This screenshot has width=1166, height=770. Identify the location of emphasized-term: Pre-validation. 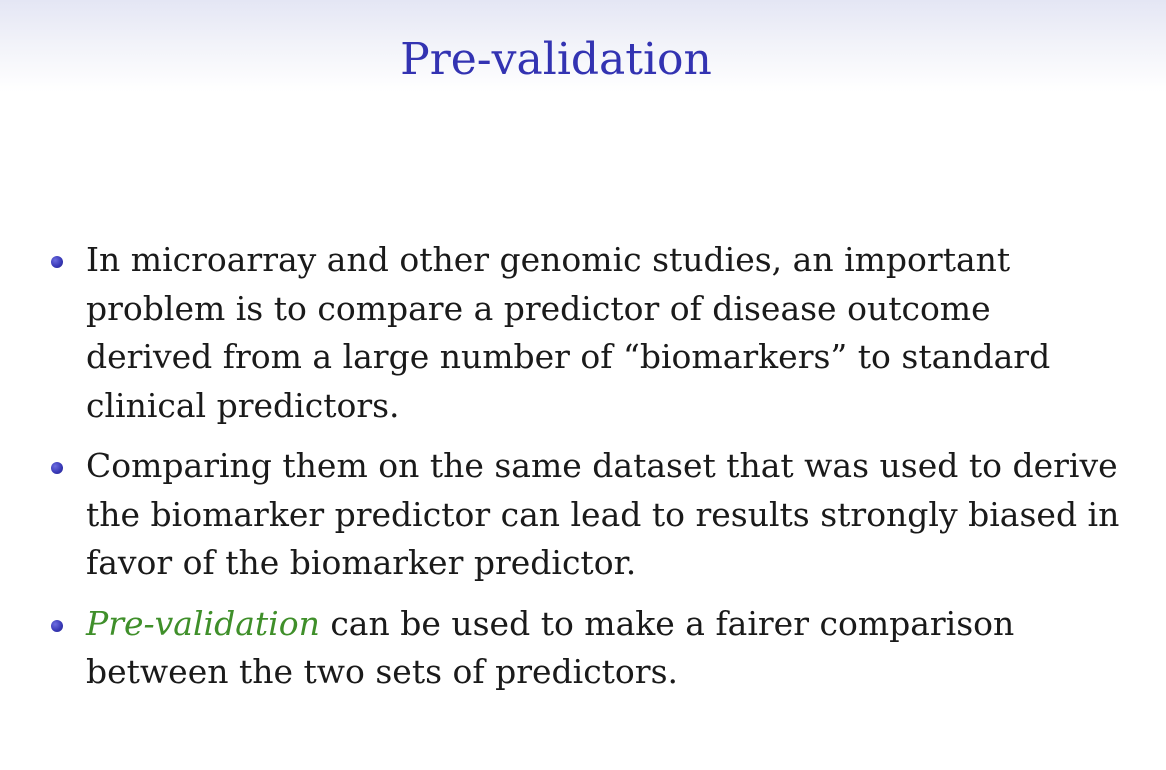
(203, 623).